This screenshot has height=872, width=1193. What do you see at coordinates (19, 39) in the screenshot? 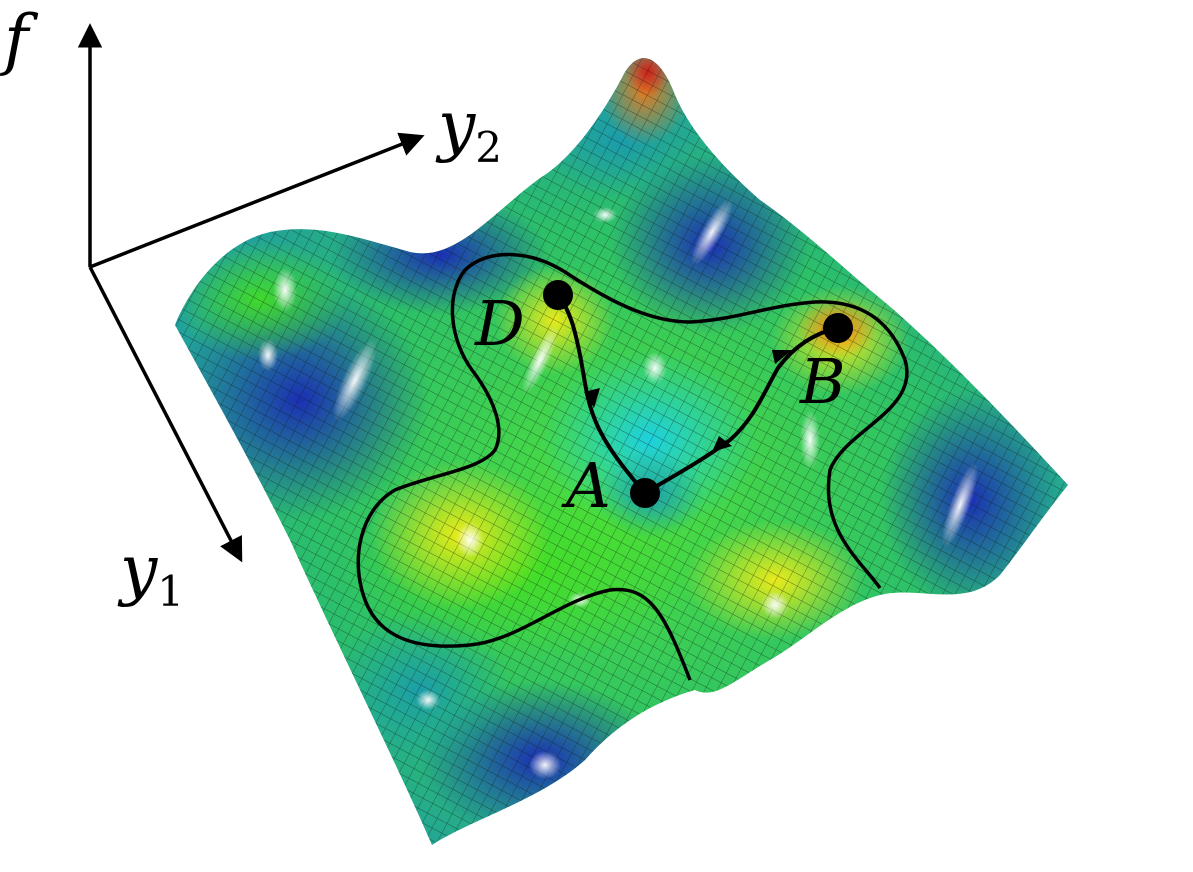
I see `f-axis-label: f` at bounding box center [19, 39].